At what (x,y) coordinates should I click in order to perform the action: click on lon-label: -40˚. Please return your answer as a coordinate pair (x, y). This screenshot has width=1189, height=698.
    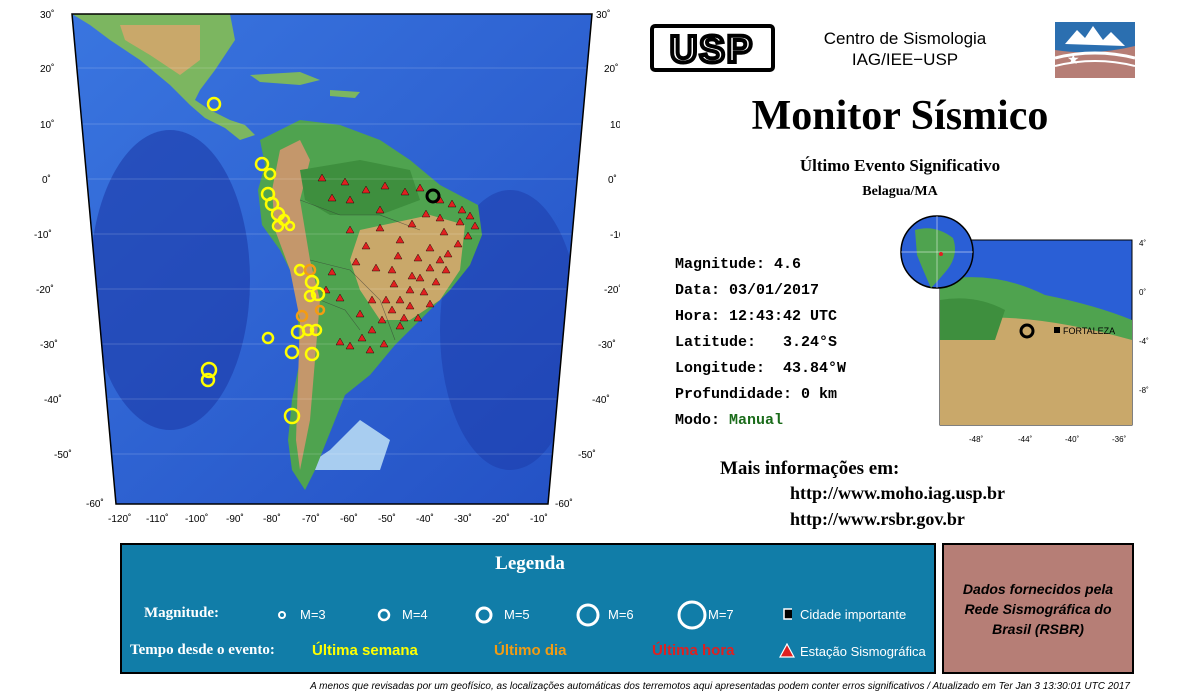
    Looking at the image, I should click on (425, 519).